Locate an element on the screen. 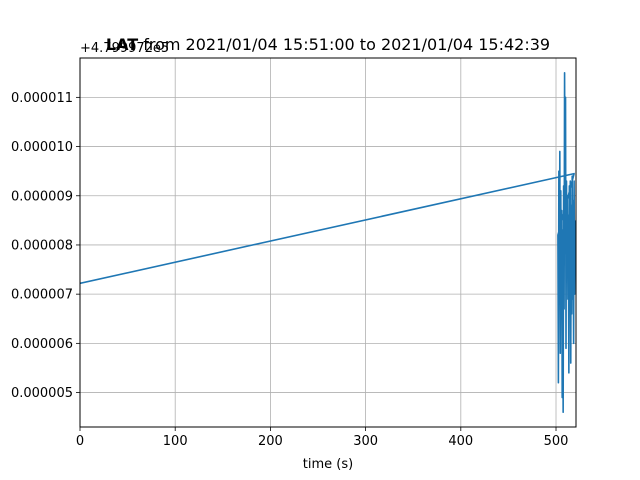 The height and width of the screenshot is (480, 640). y-offset-label: +4.799972e5 is located at coordinates (124, 48).